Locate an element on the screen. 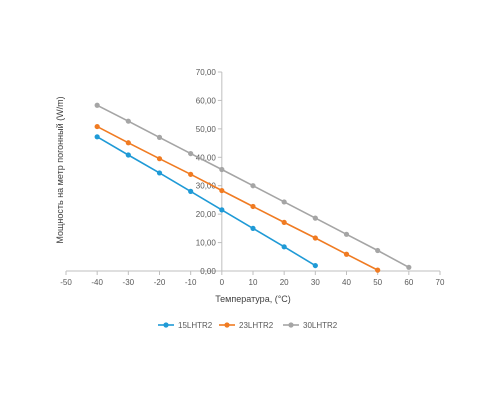 The height and width of the screenshot is (405, 500). x-tick-label: -50 is located at coordinates (66, 282).